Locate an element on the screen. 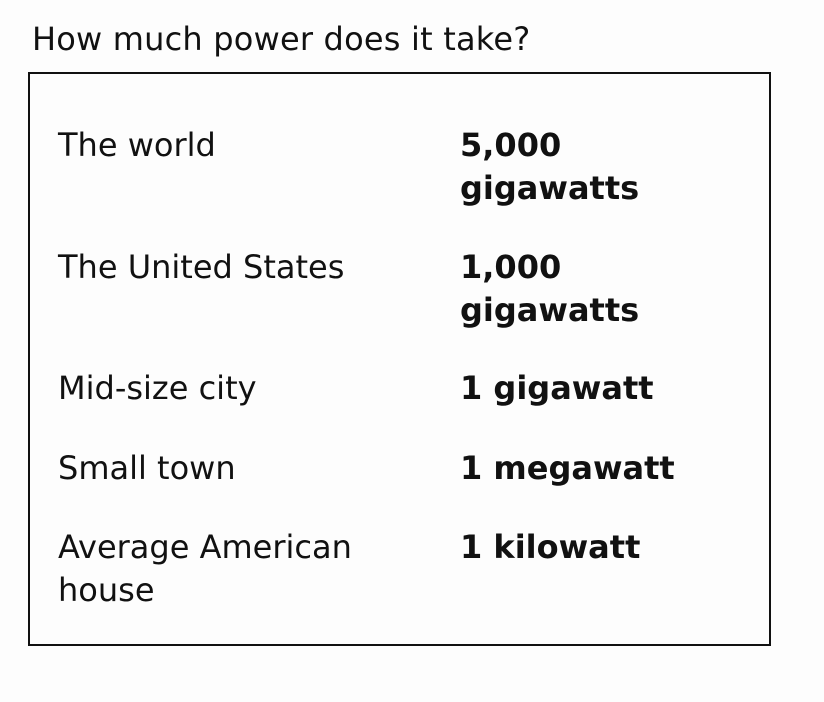 This screenshot has height=702, width=824. row-label: Mid-size city is located at coordinates (157, 388).